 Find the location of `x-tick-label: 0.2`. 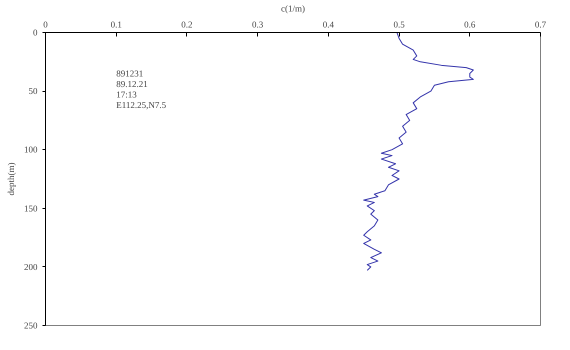

x-tick-label: 0.2 is located at coordinates (187, 25).